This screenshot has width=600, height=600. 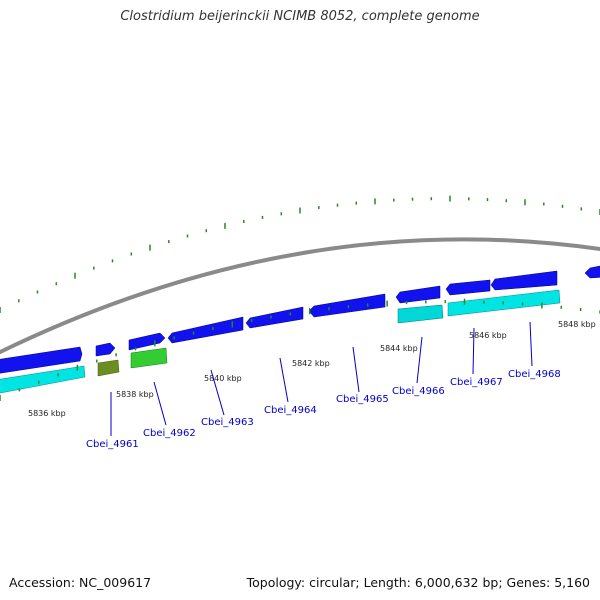 What do you see at coordinates (476, 382) in the screenshot?
I see `gene-label: Cbei_4967` at bounding box center [476, 382].